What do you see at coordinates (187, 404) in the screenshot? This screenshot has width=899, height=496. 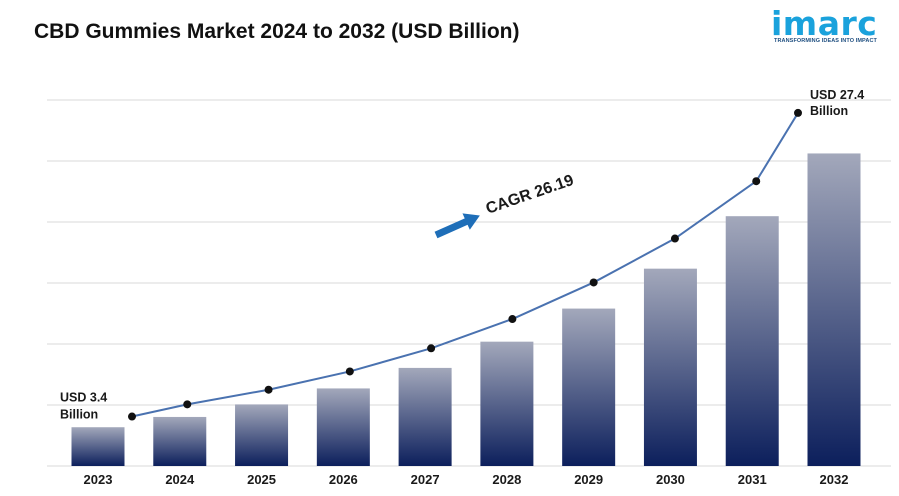 I see `line-point-2024` at bounding box center [187, 404].